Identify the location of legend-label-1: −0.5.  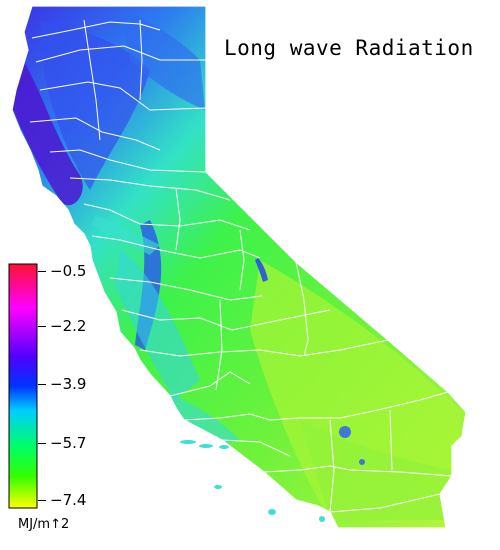
(68, 271).